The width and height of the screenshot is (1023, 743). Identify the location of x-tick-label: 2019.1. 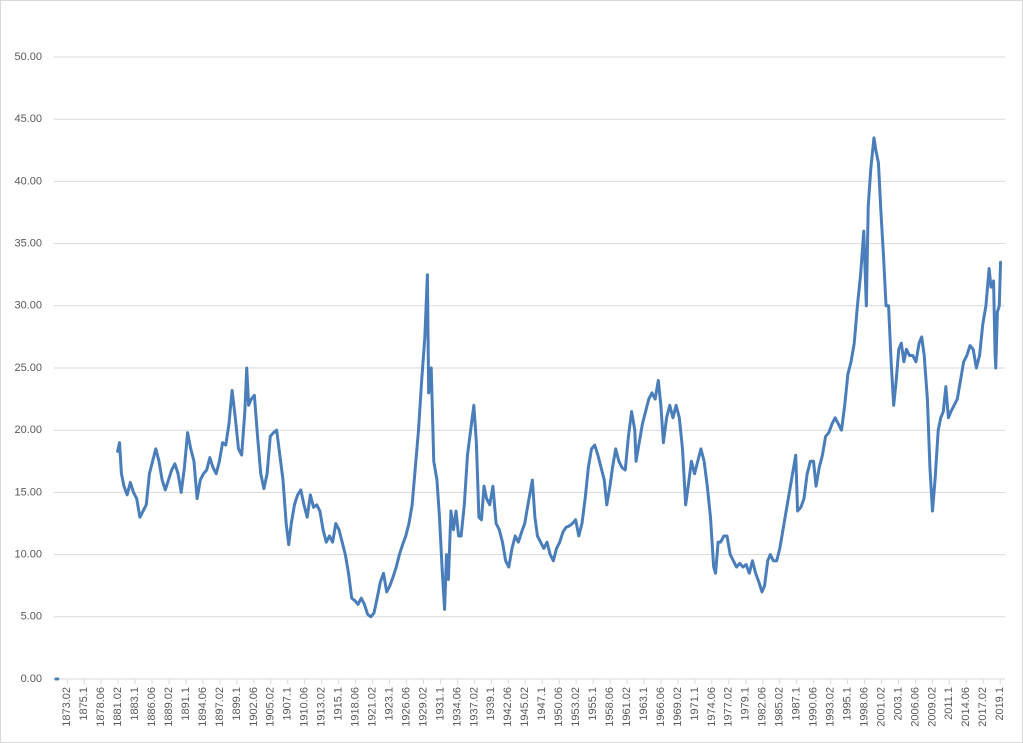
(1000, 704).